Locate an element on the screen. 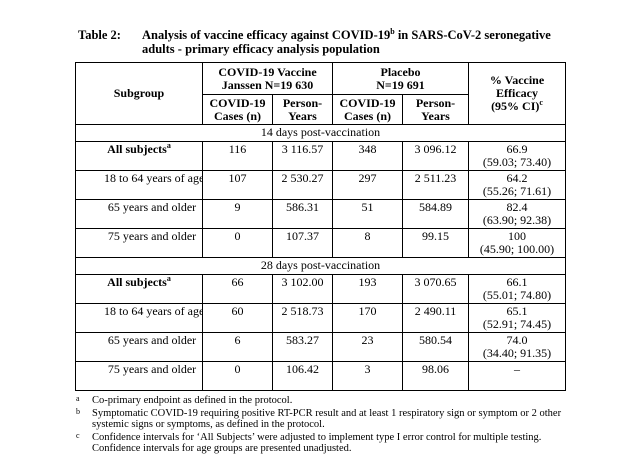  cell-placebo-person-years: 580.54 is located at coordinates (435, 347).